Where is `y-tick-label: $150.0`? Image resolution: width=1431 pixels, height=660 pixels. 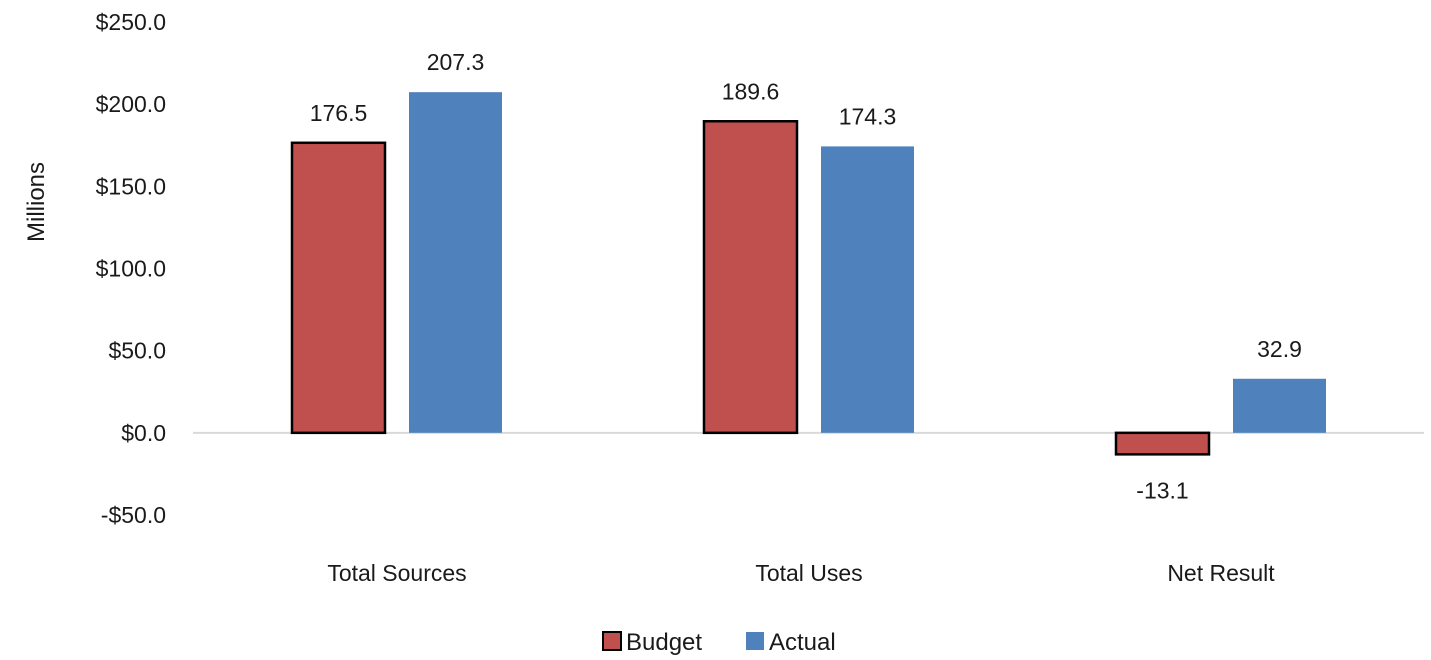
y-tick-label: $150.0 is located at coordinates (131, 186).